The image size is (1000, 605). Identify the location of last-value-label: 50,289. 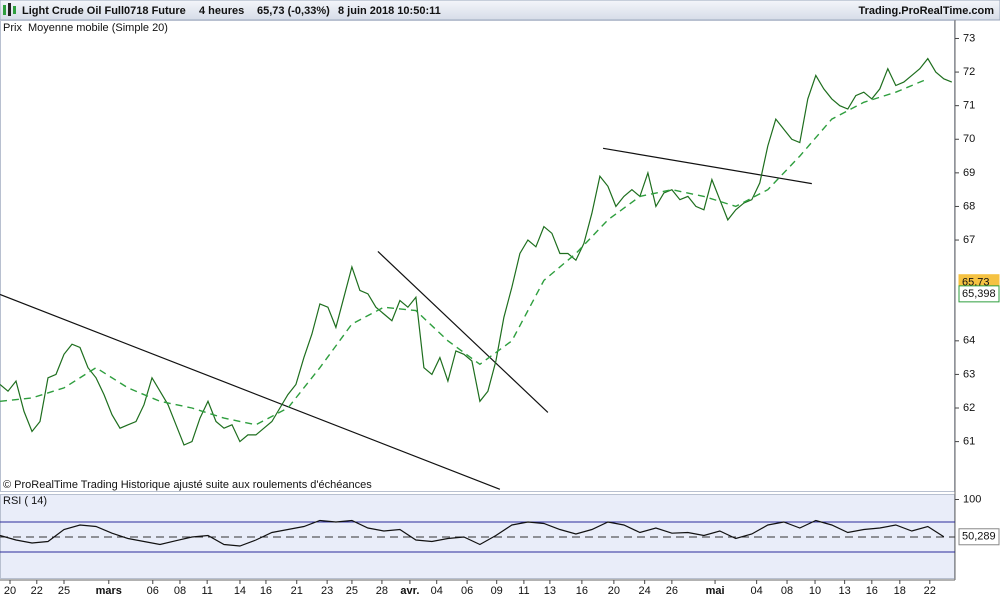
(979, 537).